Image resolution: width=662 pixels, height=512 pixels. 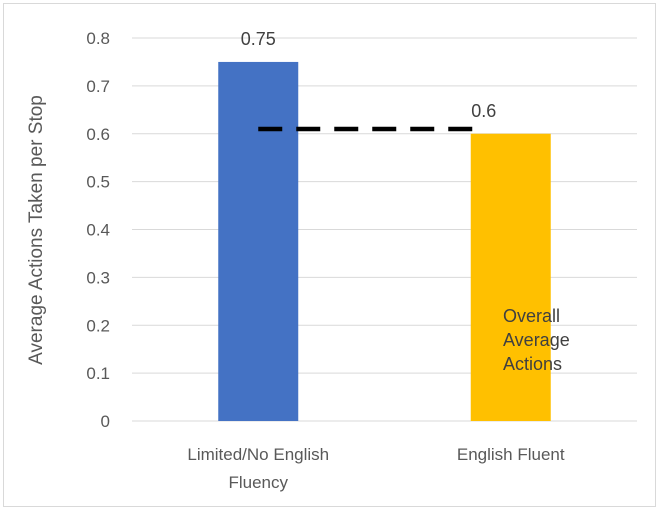 What do you see at coordinates (98, 182) in the screenshot?
I see `y-tick-label: 0.5` at bounding box center [98, 182].